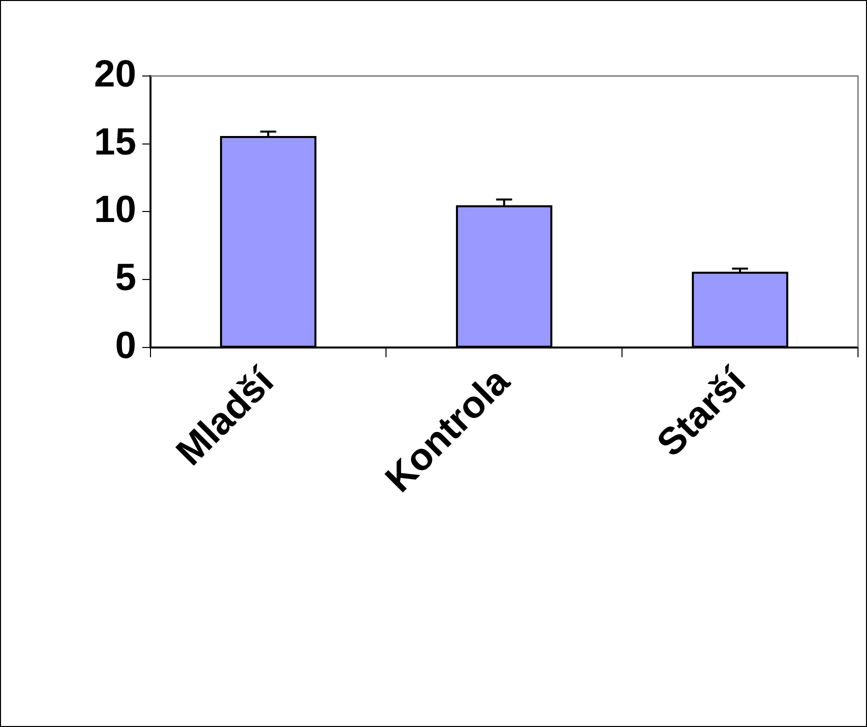  What do you see at coordinates (115, 74) in the screenshot?
I see `y-tick-label: 20` at bounding box center [115, 74].